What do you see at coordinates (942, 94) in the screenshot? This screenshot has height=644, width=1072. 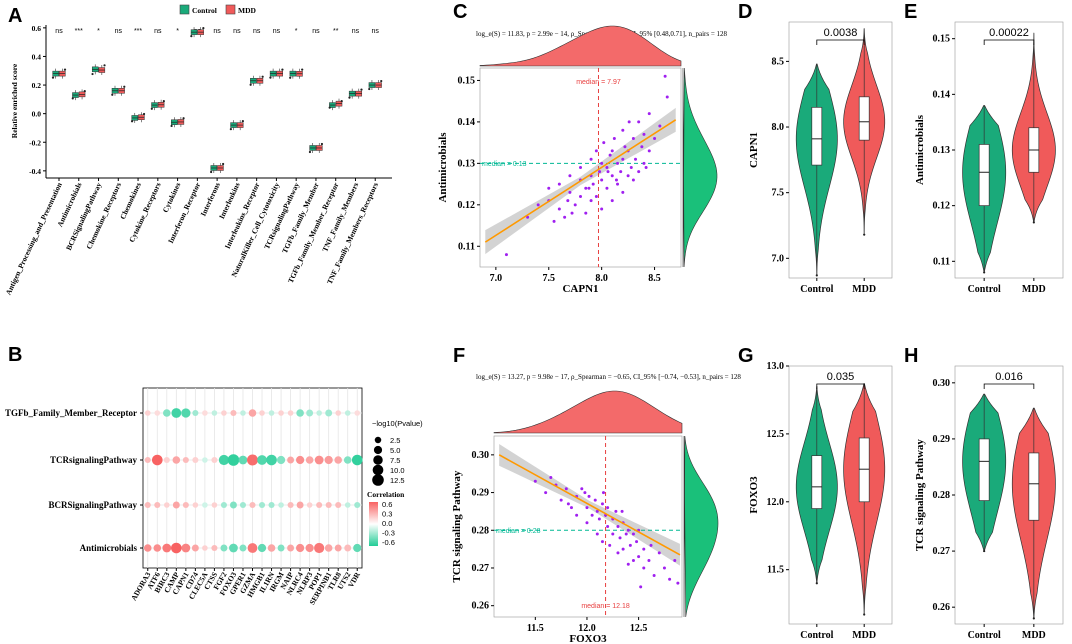 I see `e-y-tick-label: 0.14` at bounding box center [942, 94].